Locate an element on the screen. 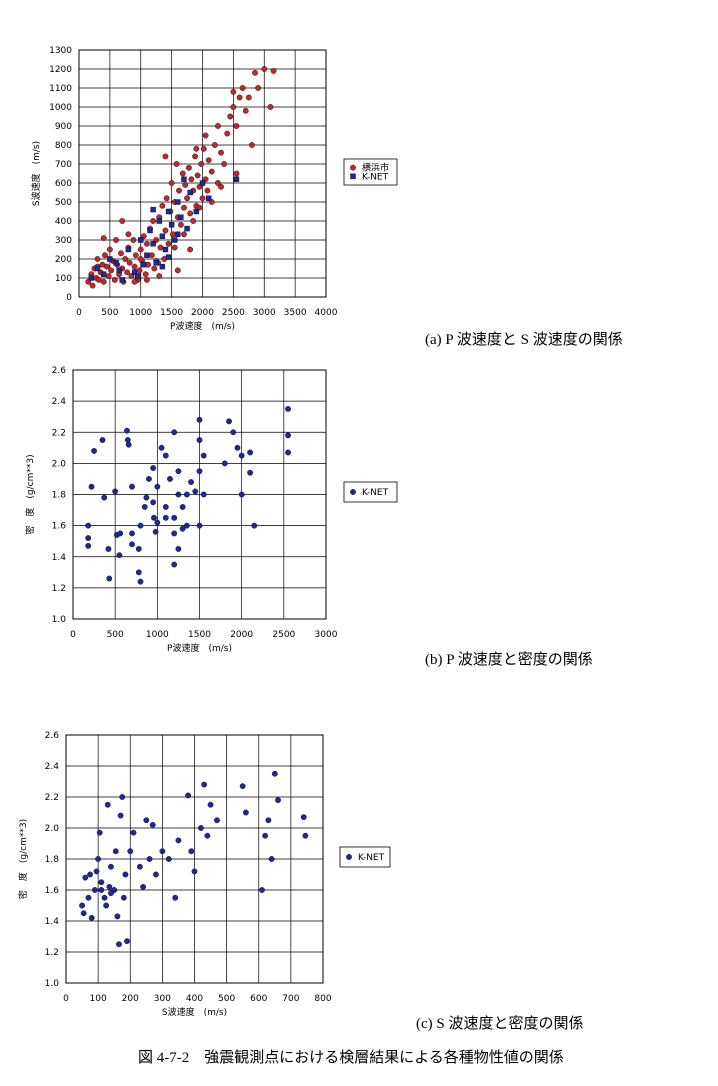  y-tick-label: 800 is located at coordinates (63, 146).